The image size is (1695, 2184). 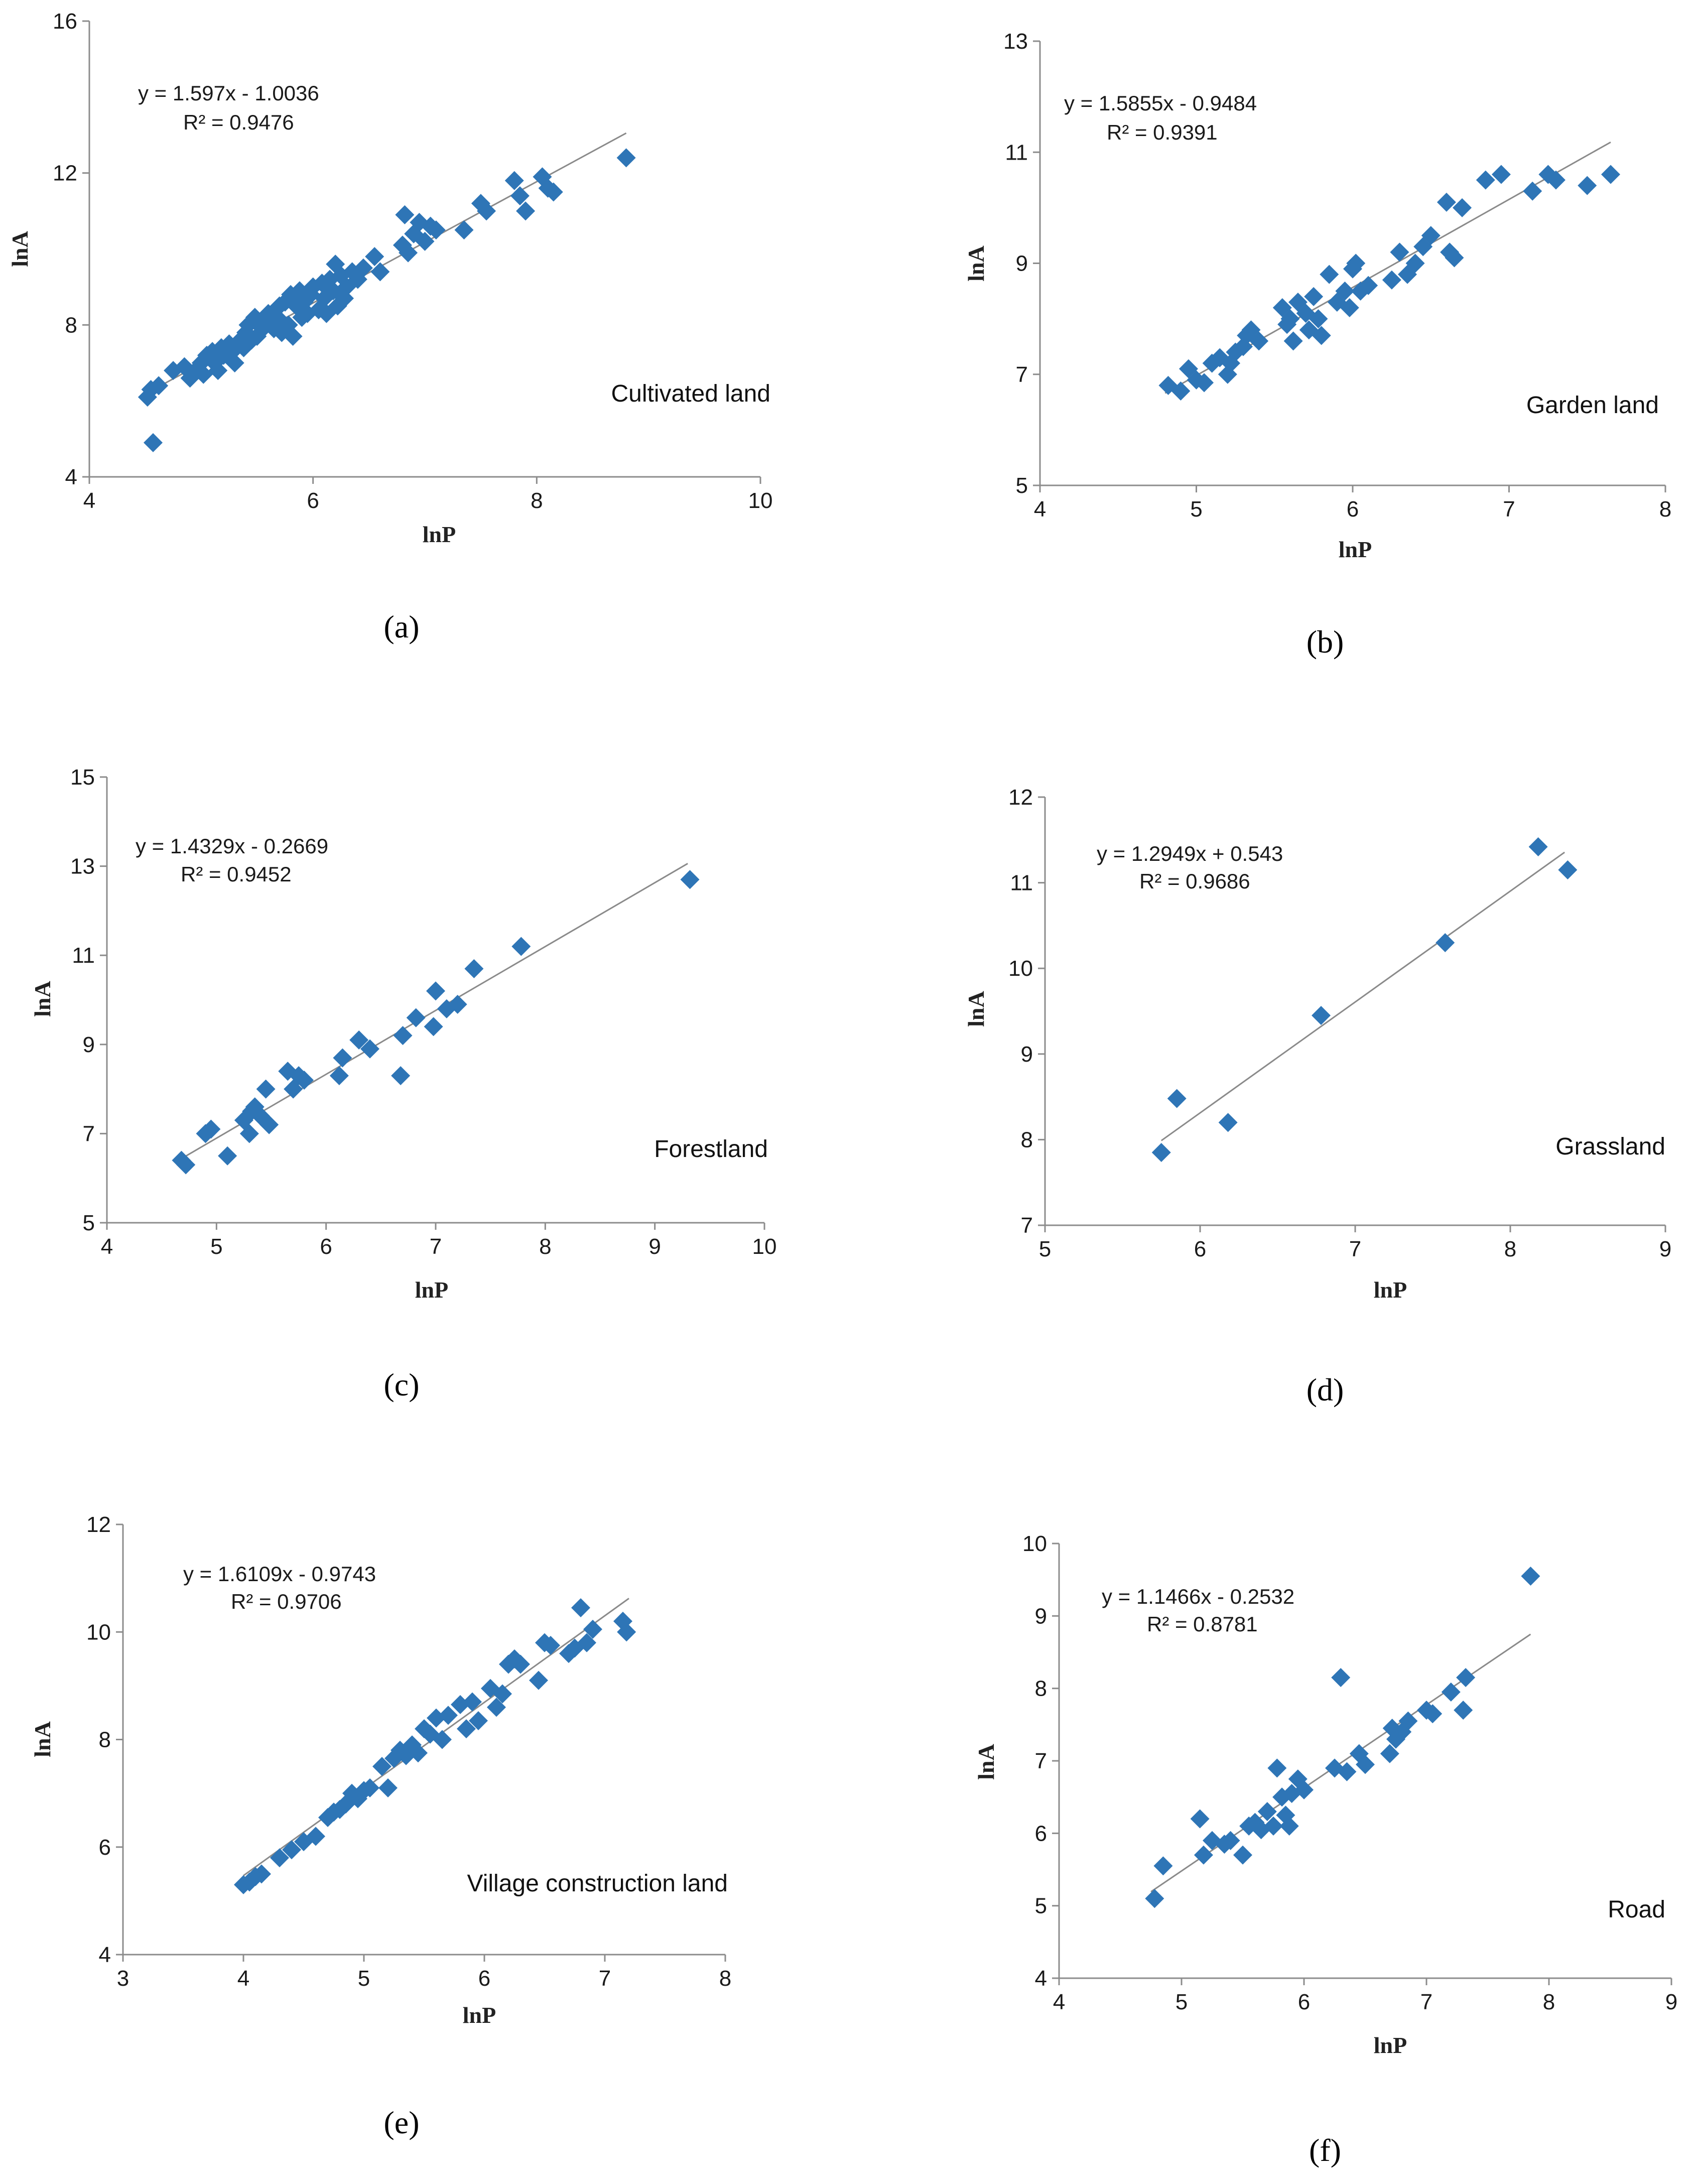 I want to click on y-tick-label: 9, so click(x=1027, y=1054).